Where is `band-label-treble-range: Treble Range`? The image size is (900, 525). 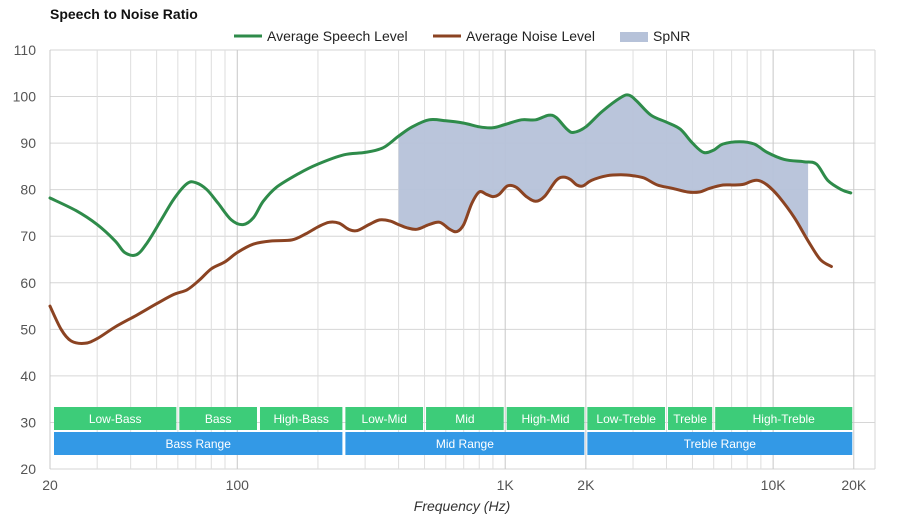
band-label-treble-range: Treble Range is located at coordinates (720, 444).